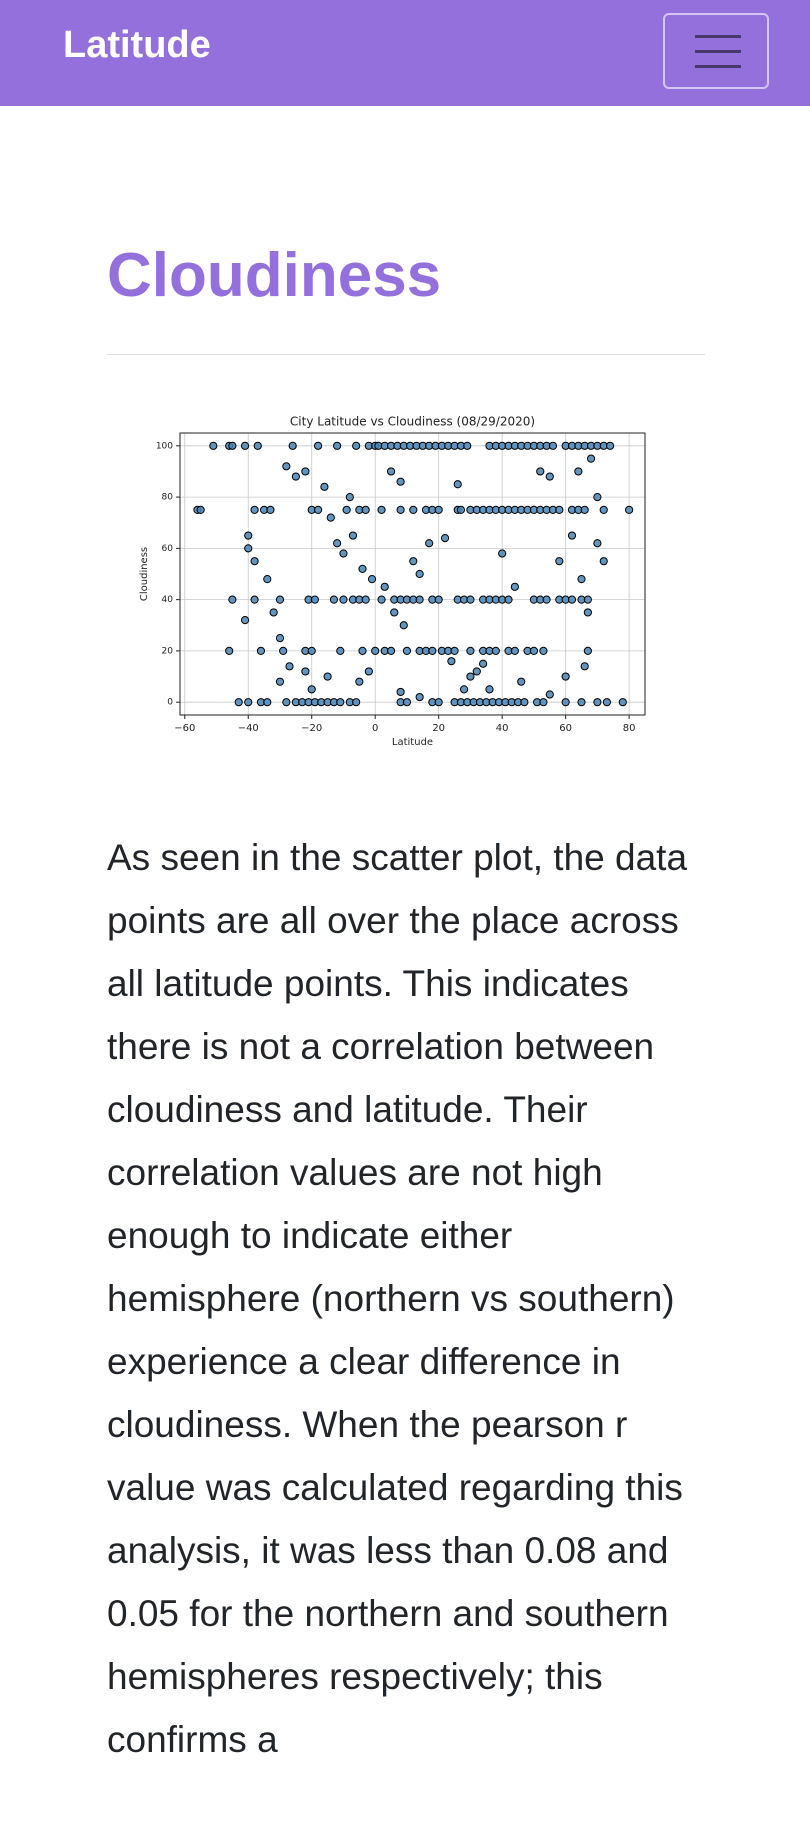 The image size is (810, 1822). I want to click on x-tick-label: 20, so click(438, 728).